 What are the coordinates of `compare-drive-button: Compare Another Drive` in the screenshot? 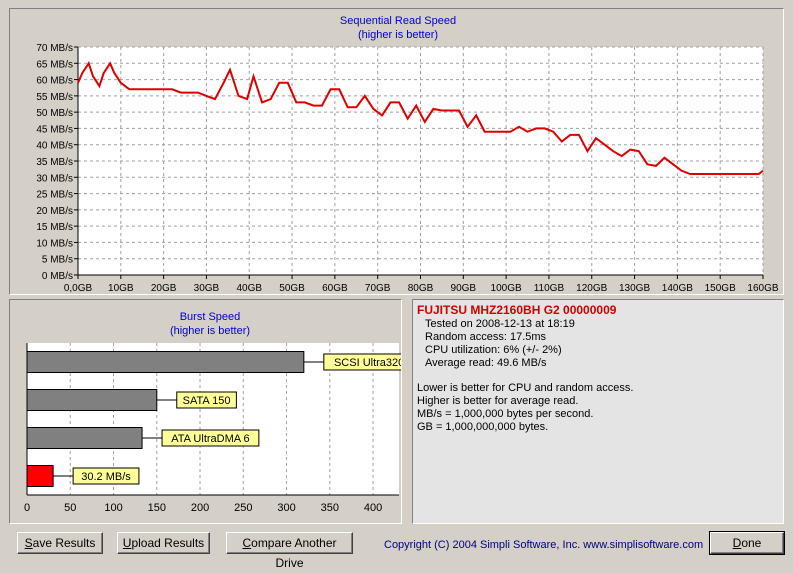 It's located at (289, 551).